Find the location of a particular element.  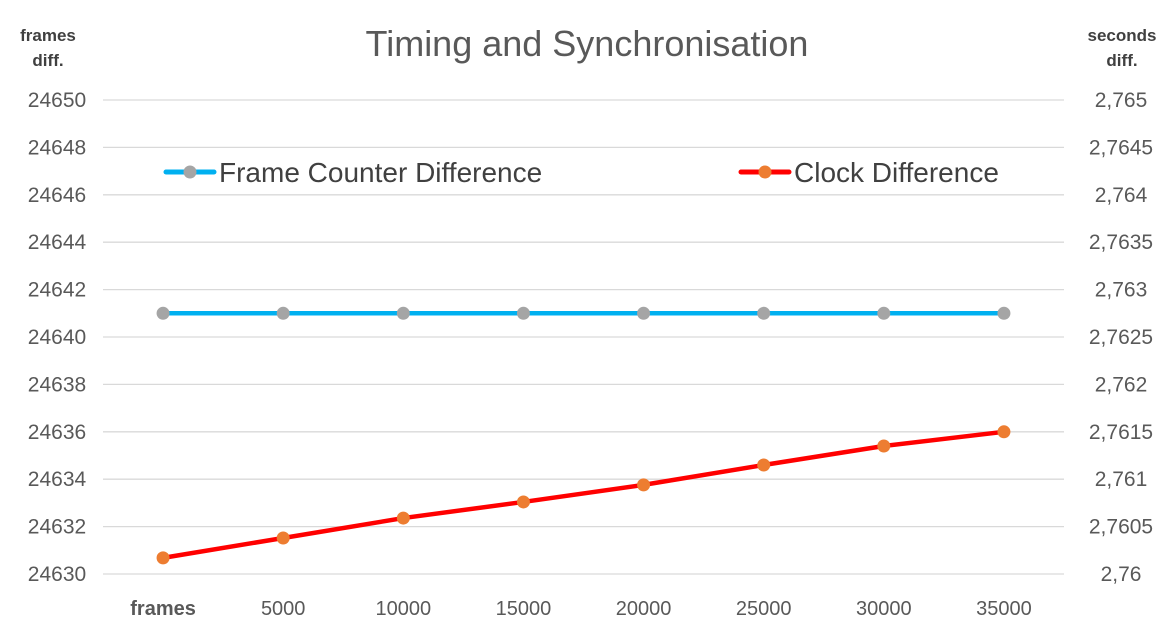

right-tick-label: 2,763 is located at coordinates (1121, 290).